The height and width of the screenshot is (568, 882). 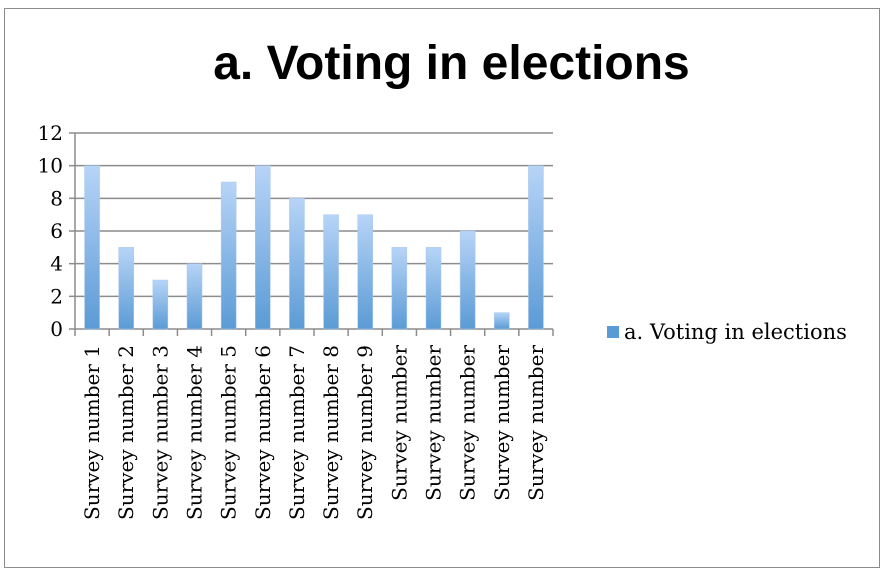 I want to click on legend-swatch, so click(x=613, y=332).